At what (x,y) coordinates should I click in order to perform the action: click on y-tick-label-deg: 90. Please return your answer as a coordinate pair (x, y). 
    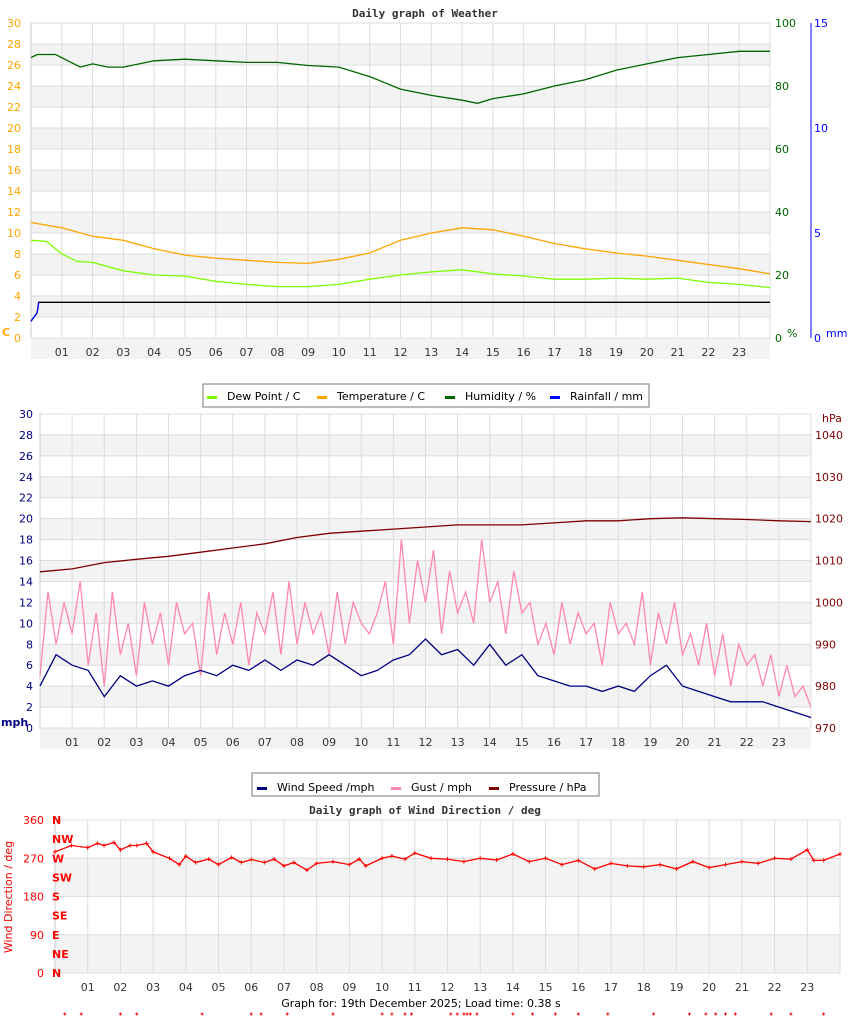
    Looking at the image, I should click on (37, 935).